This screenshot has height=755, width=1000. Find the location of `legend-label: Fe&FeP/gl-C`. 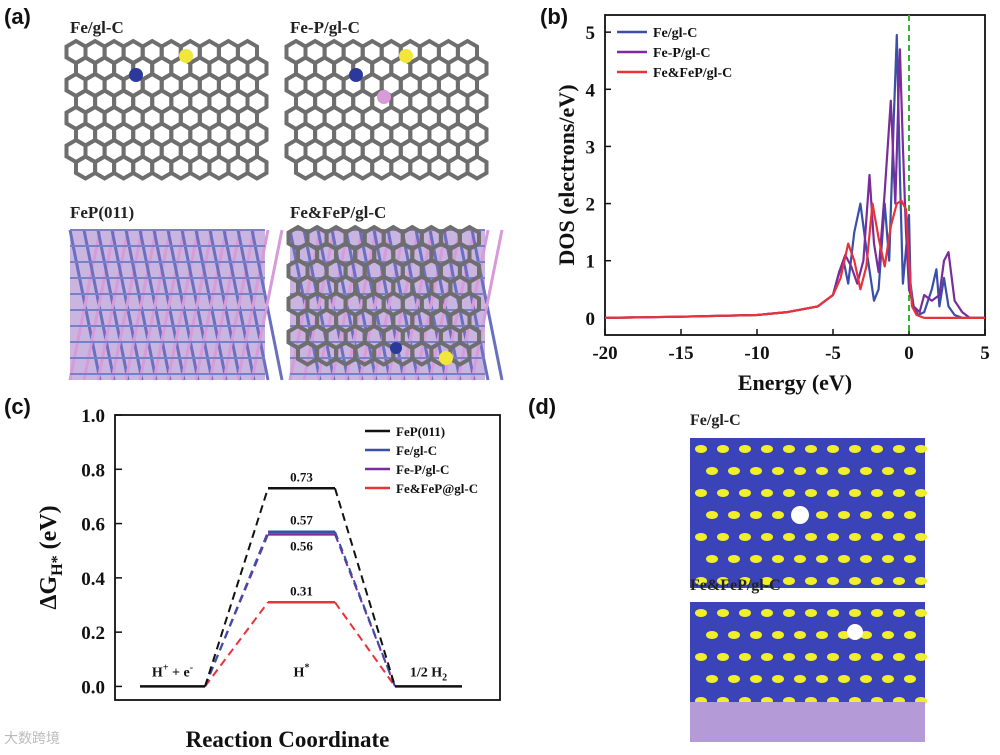

legend-label: Fe&FeP/gl-C is located at coordinates (692, 73).